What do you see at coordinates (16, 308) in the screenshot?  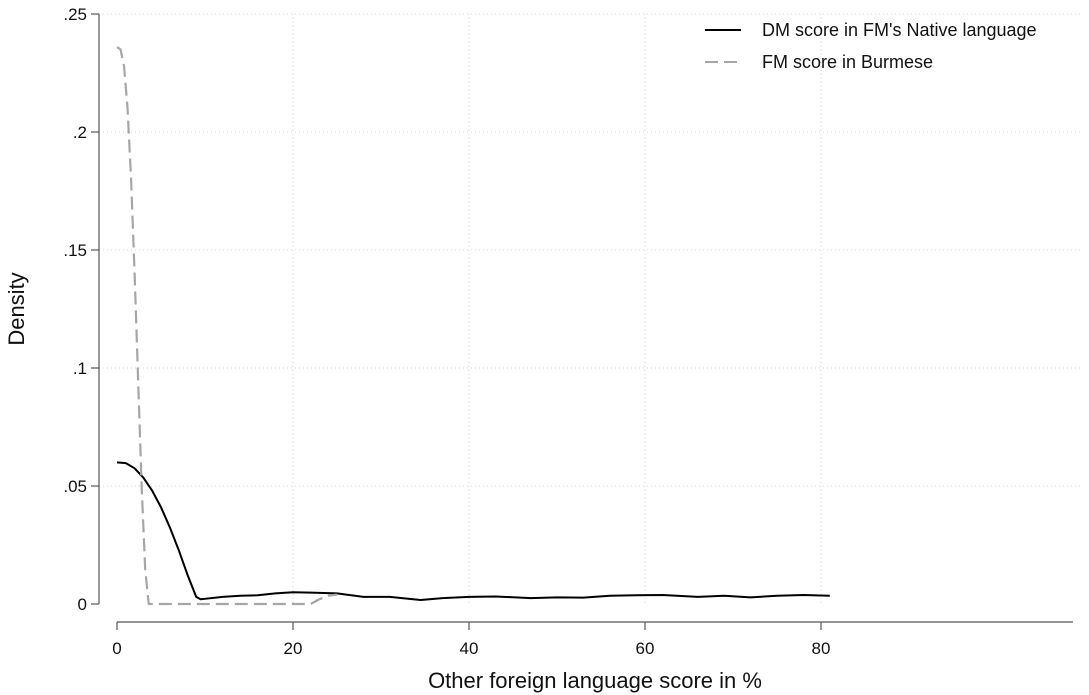 I see `y-axis-title: Density` at bounding box center [16, 308].